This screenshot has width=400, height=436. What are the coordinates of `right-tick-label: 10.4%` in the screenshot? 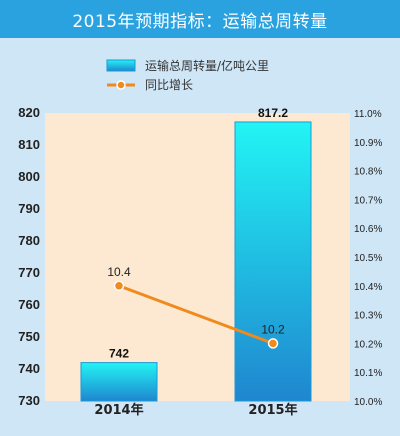 It's located at (368, 287).